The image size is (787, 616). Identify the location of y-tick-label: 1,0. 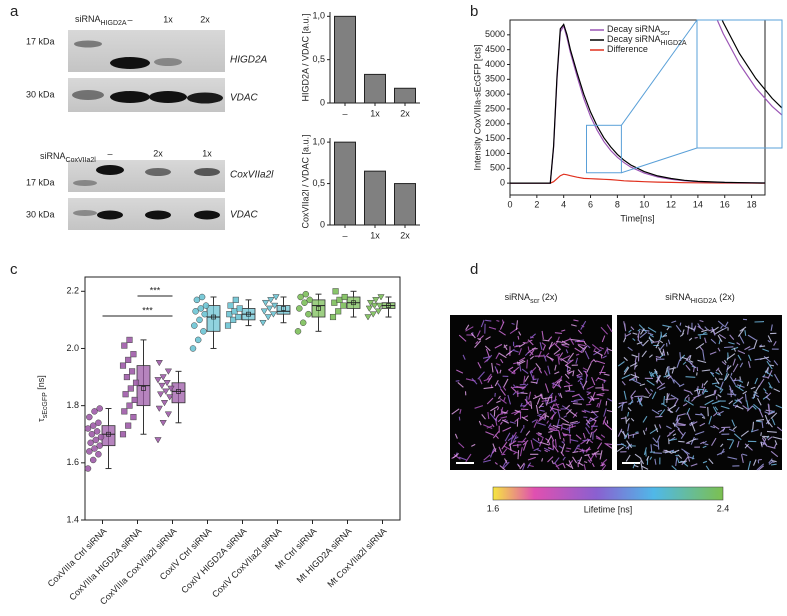
(318, 16).